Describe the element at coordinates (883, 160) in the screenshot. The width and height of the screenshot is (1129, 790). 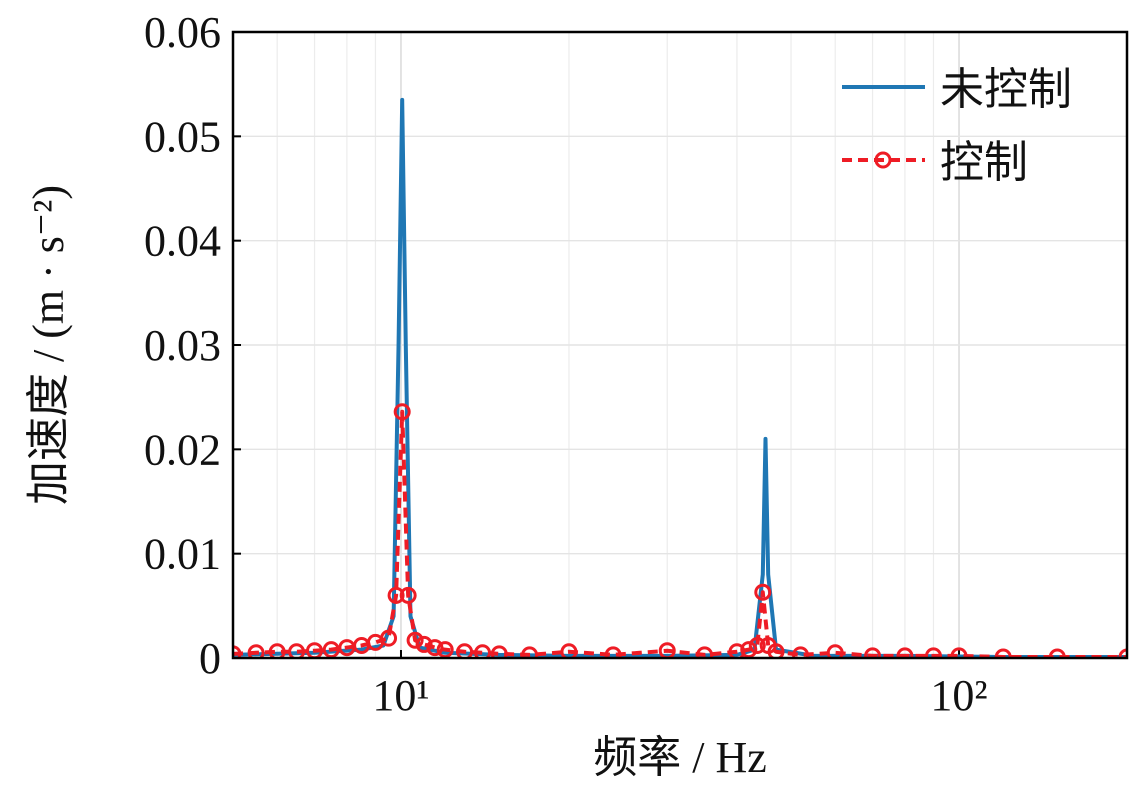
I see `legend-marker-controlled` at that location.